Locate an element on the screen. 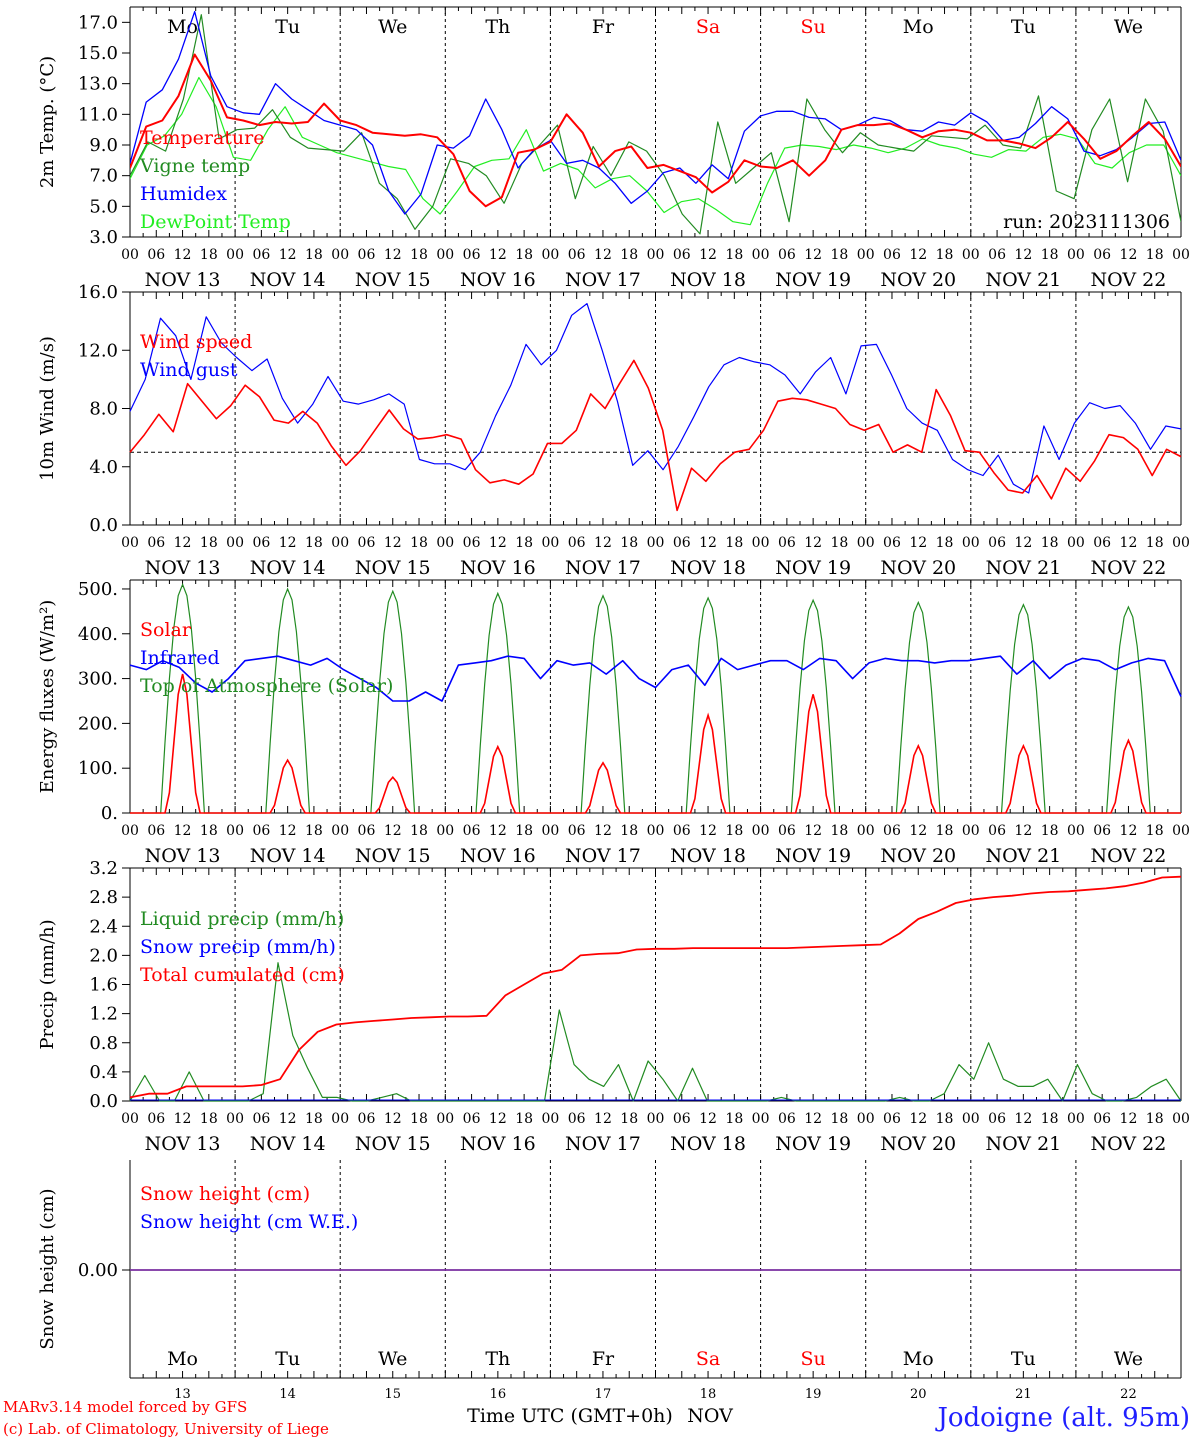  total-cumulated-line is located at coordinates (655, 987).